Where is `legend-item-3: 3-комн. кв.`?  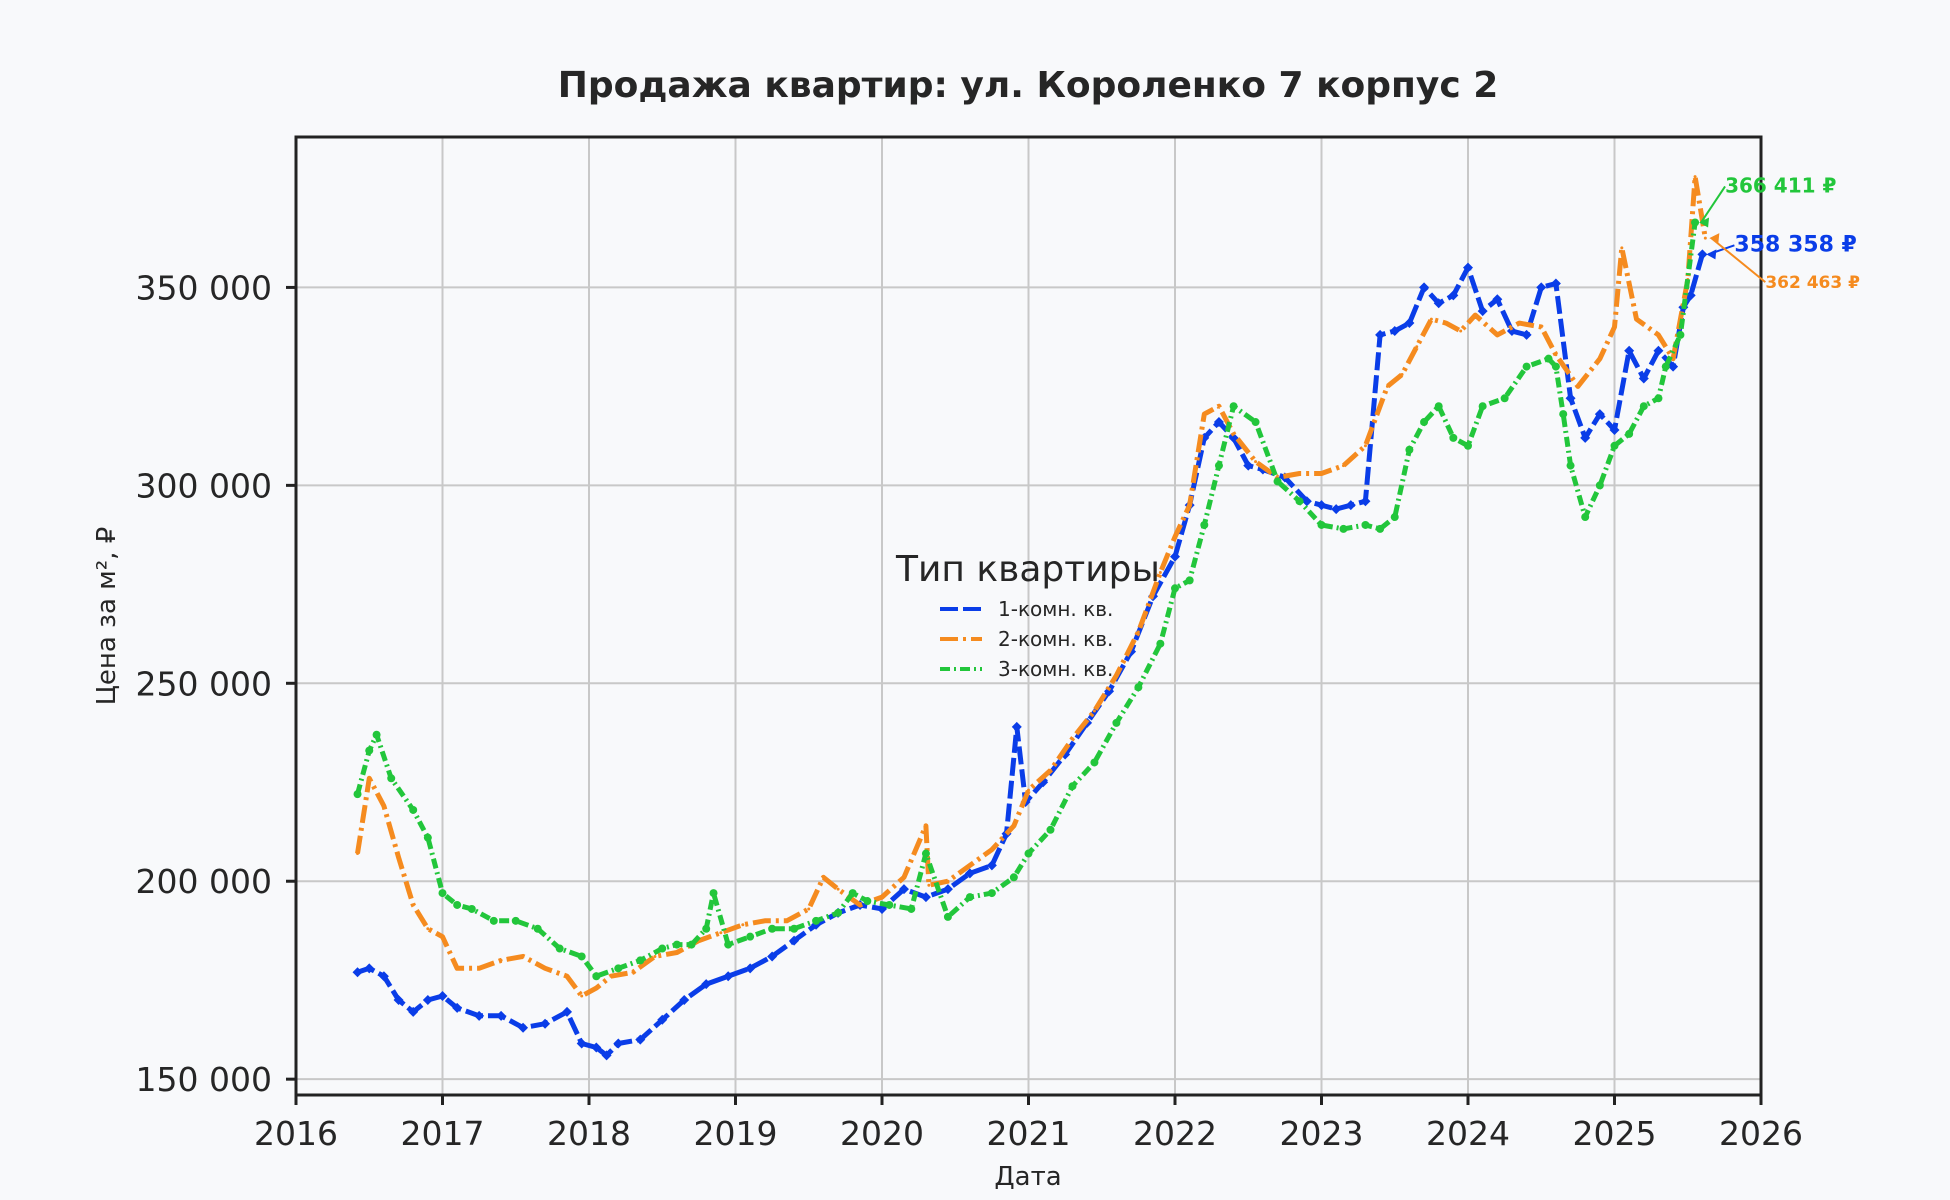 legend-item-3: 3-комн. кв. is located at coordinates (1026, 669).